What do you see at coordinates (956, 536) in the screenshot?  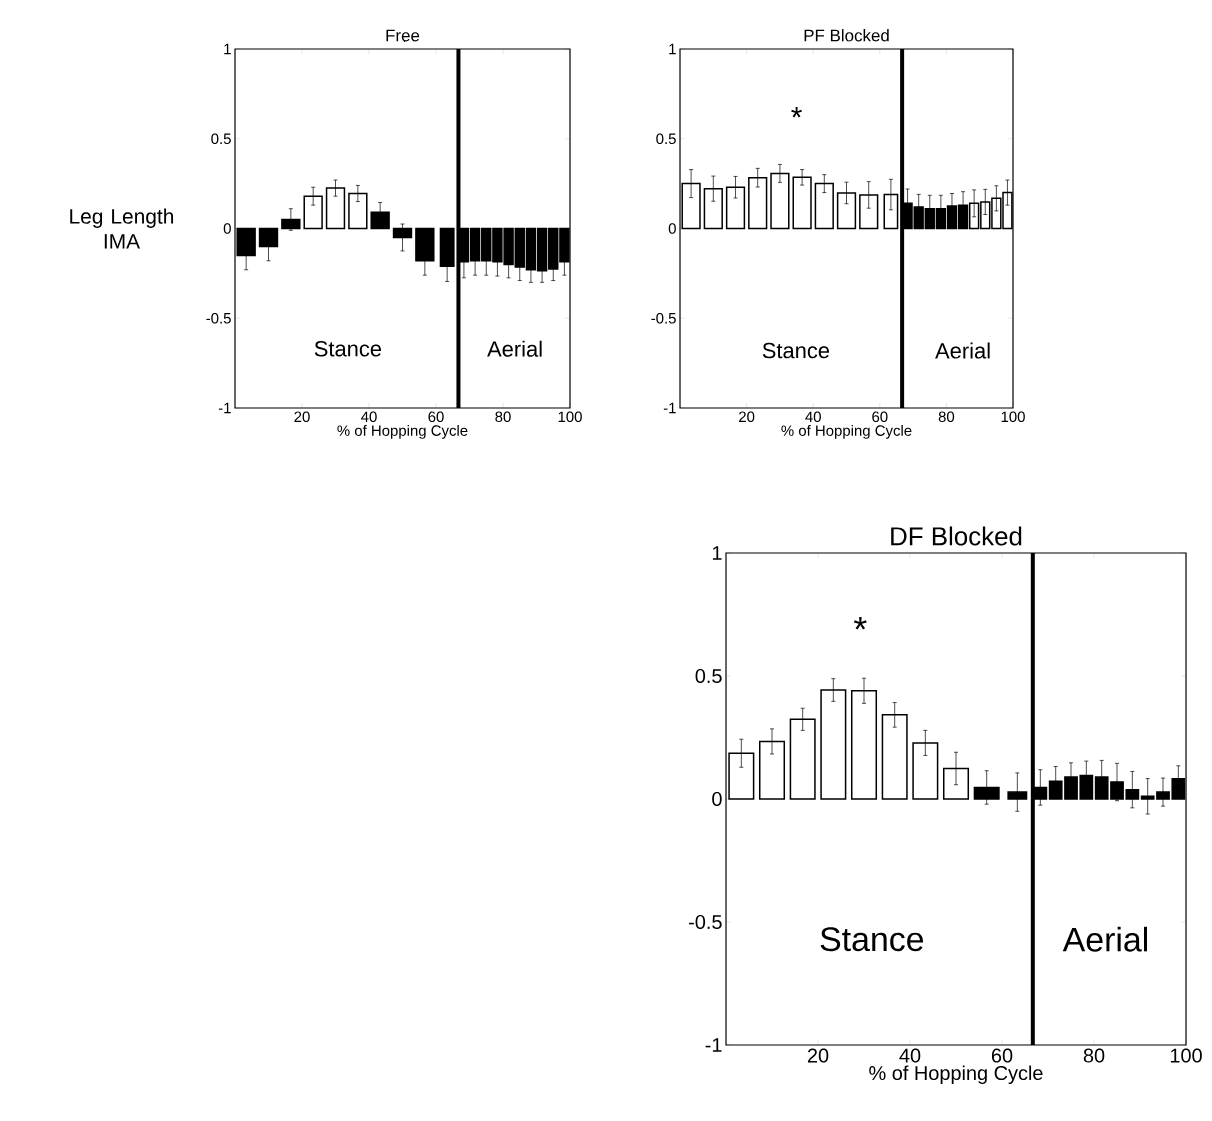 I see `chart-title: DF Blocked` at bounding box center [956, 536].